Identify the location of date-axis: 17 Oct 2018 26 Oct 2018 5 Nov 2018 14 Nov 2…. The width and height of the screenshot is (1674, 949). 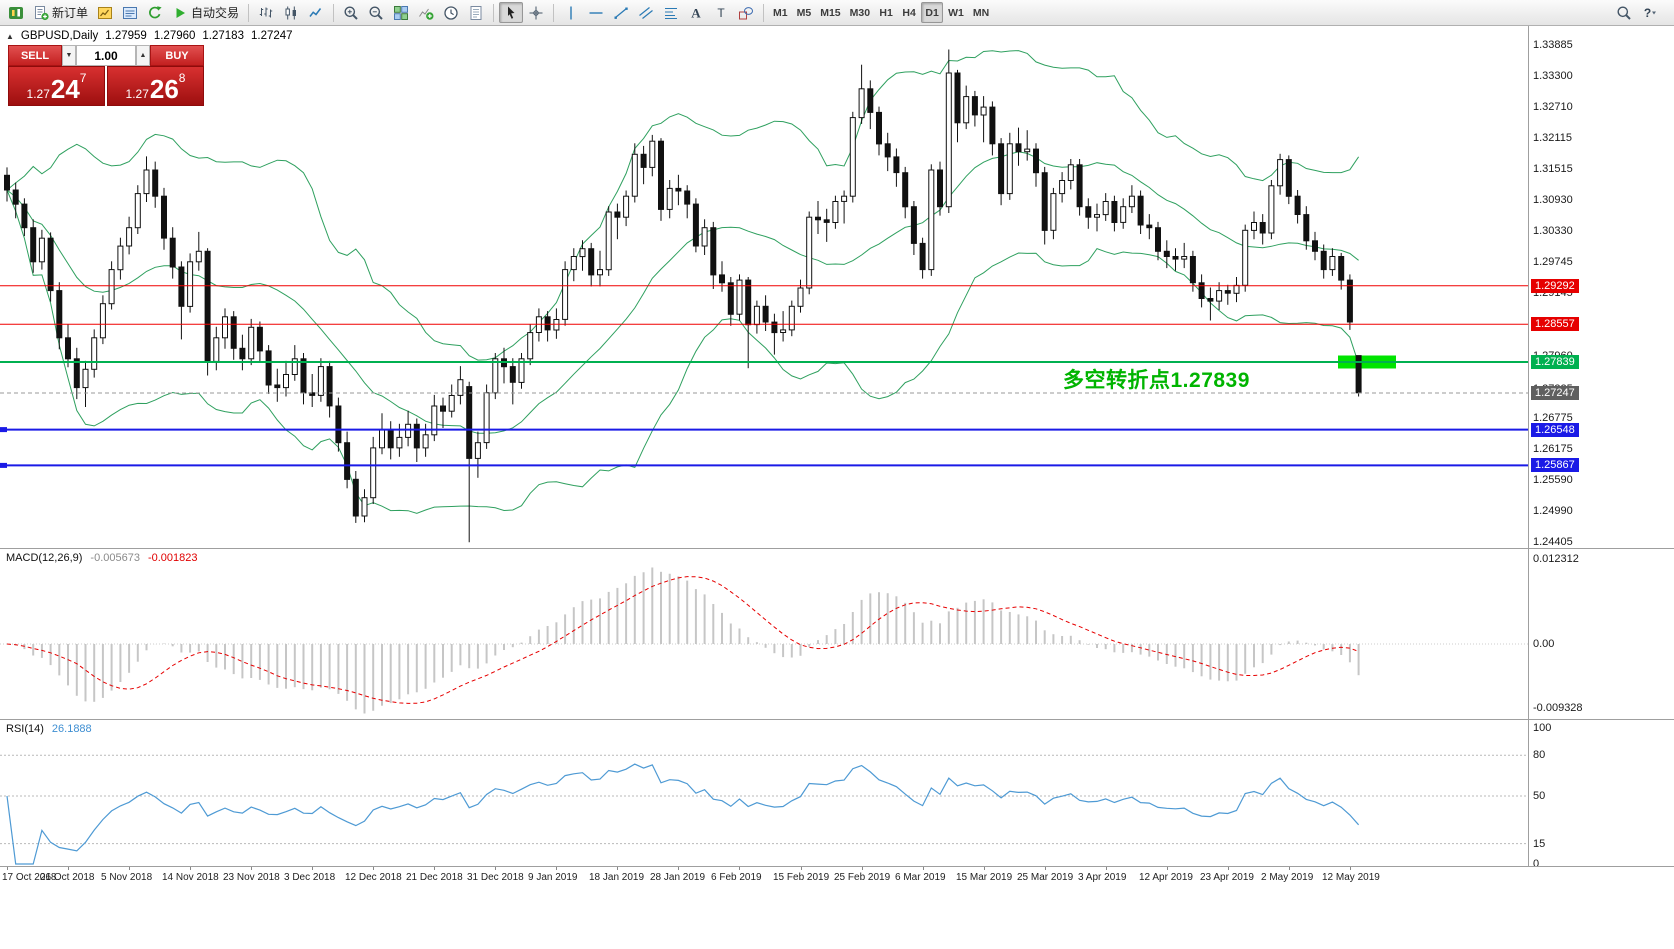
(837, 877).